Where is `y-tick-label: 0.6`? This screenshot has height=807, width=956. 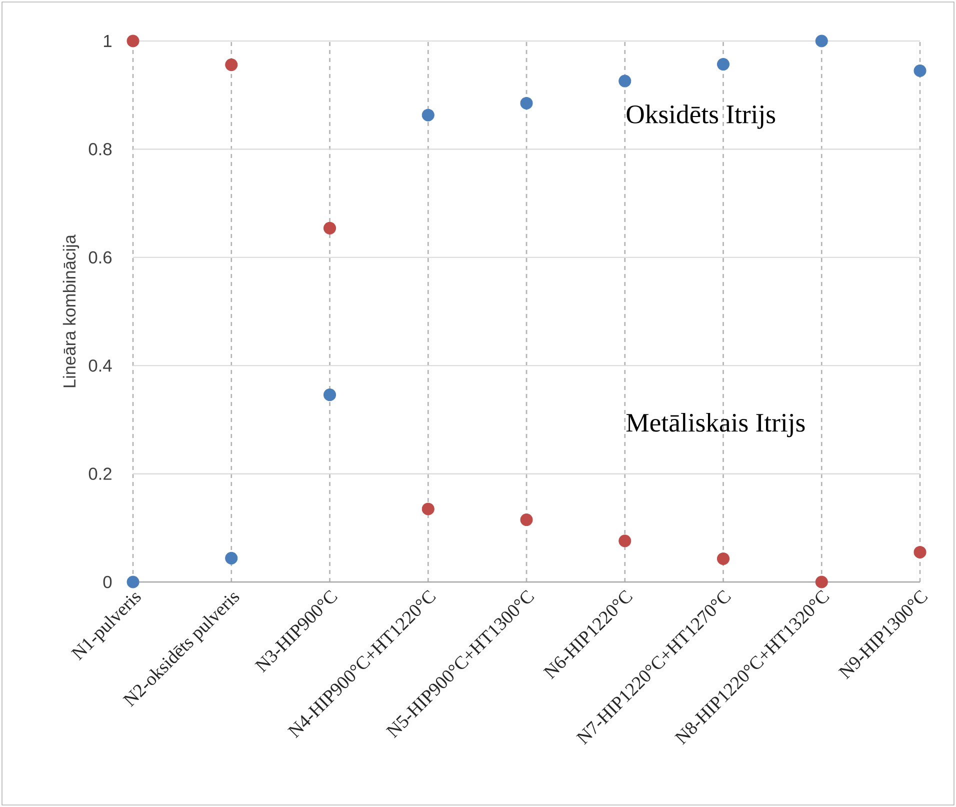
y-tick-label: 0.6 is located at coordinates (100, 257).